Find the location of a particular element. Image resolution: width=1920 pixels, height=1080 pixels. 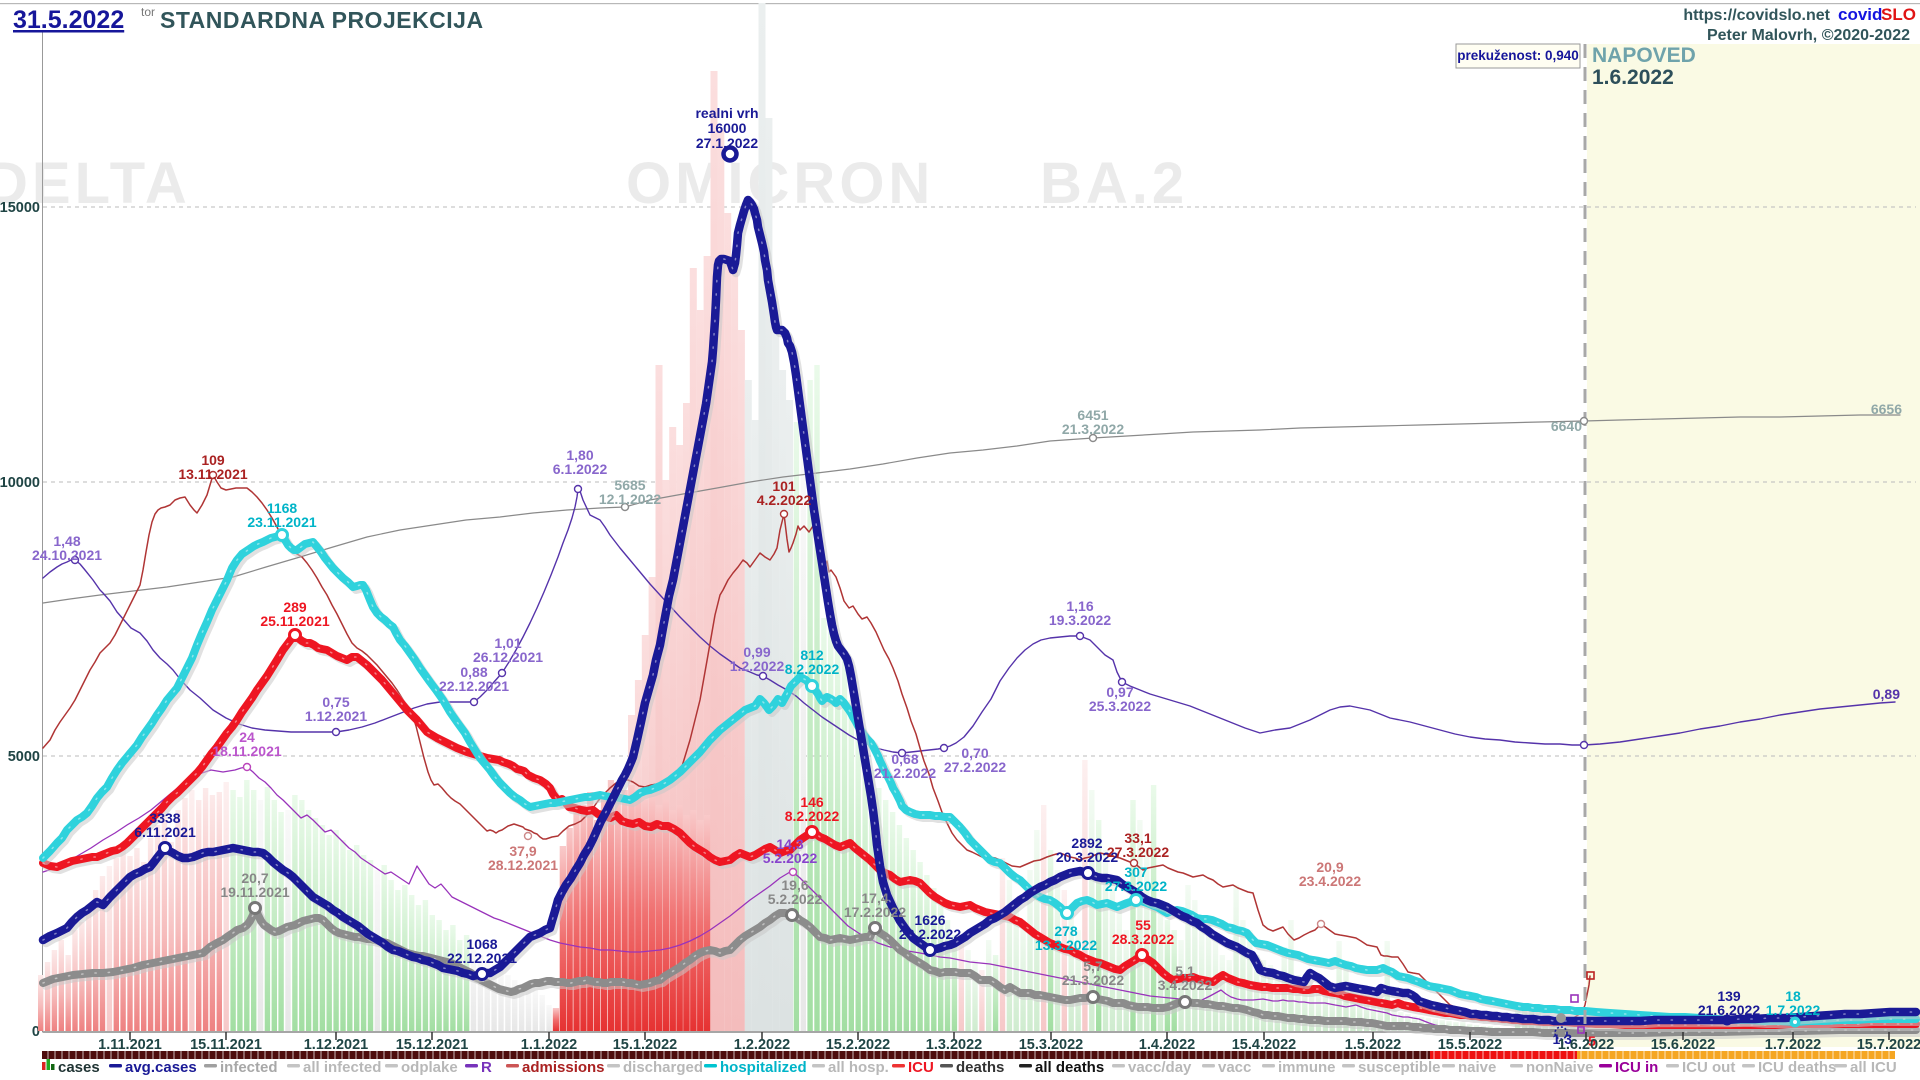

svg-text: 1.12.2021 is located at coordinates (336, 1045).